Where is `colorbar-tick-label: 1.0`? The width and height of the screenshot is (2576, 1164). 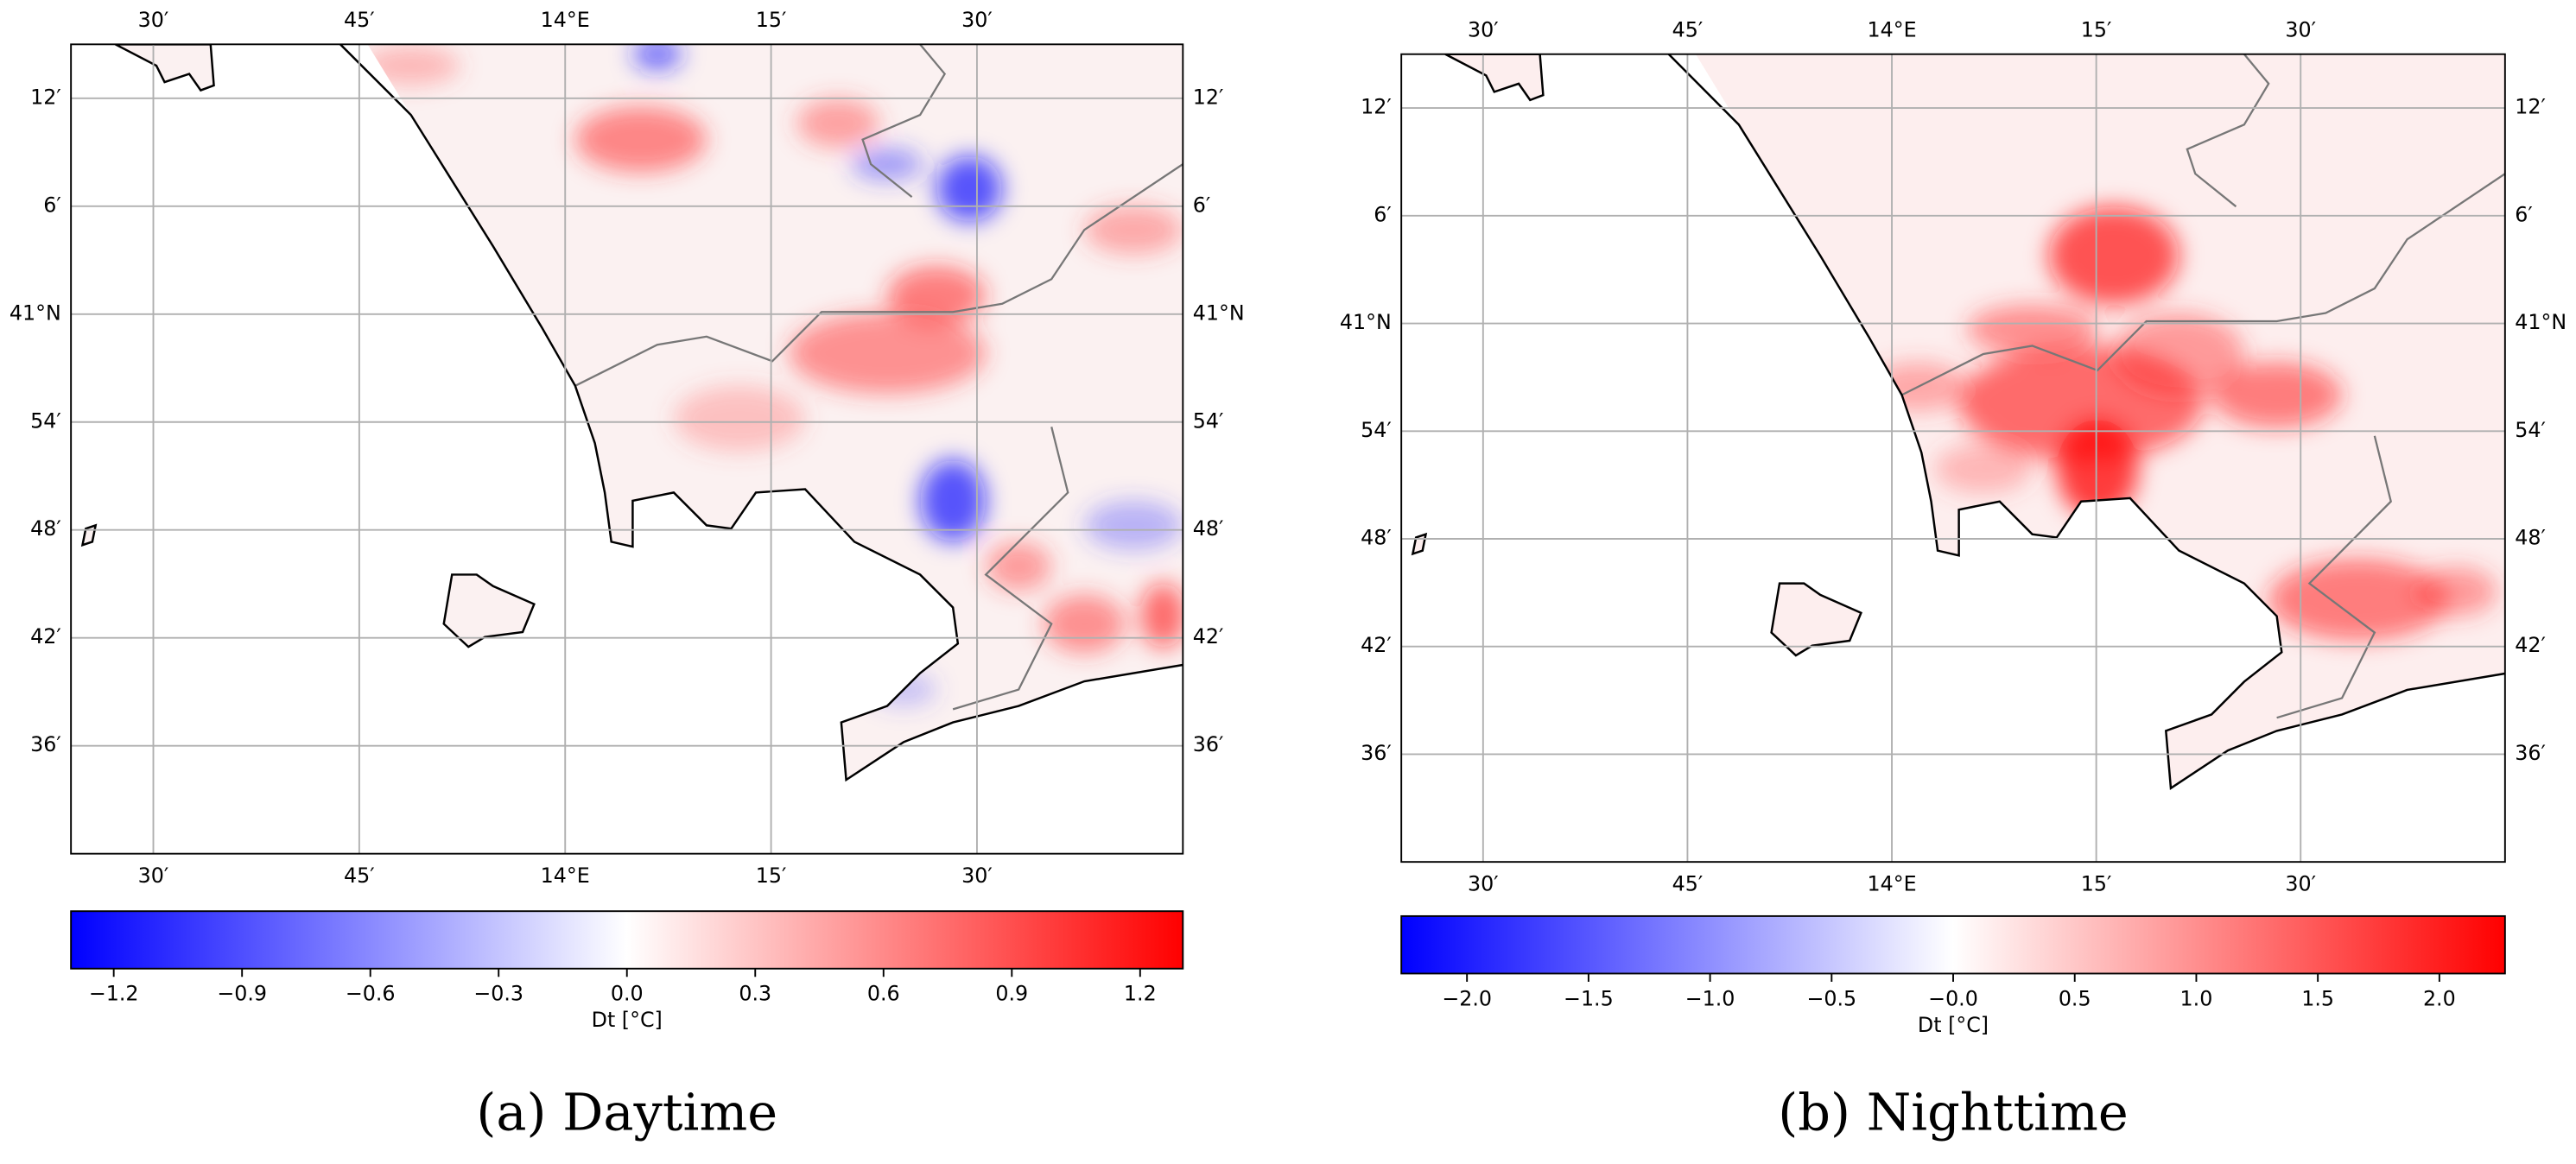
colorbar-tick-label: 1.0 is located at coordinates (2196, 998).